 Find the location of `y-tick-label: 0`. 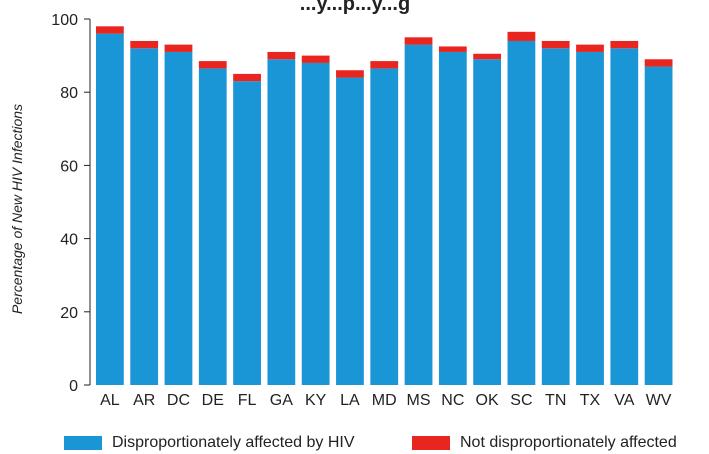

y-tick-label: 0 is located at coordinates (73, 386).